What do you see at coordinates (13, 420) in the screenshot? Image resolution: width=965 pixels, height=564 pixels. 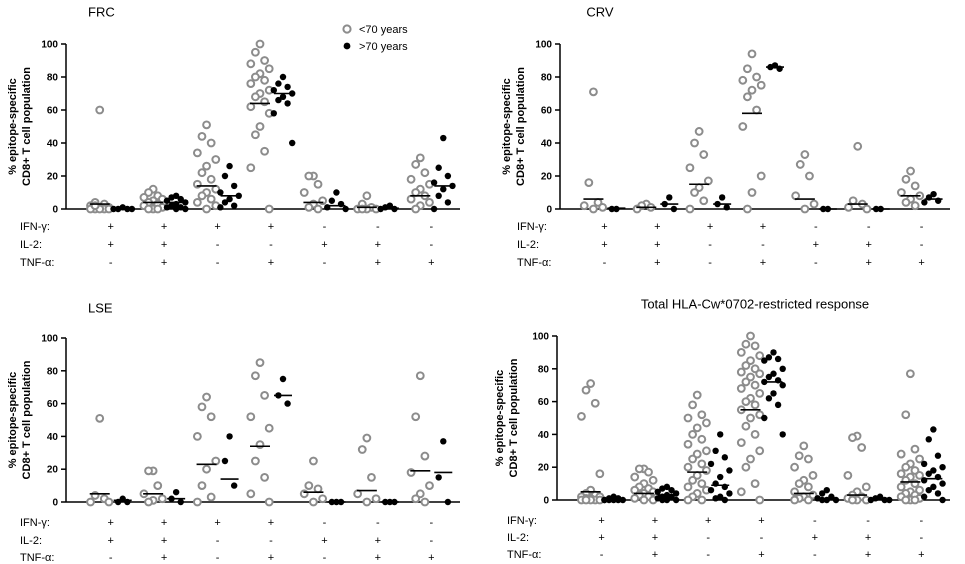 I see `y-axis-label-line1: % epitope-specific` at bounding box center [13, 420].